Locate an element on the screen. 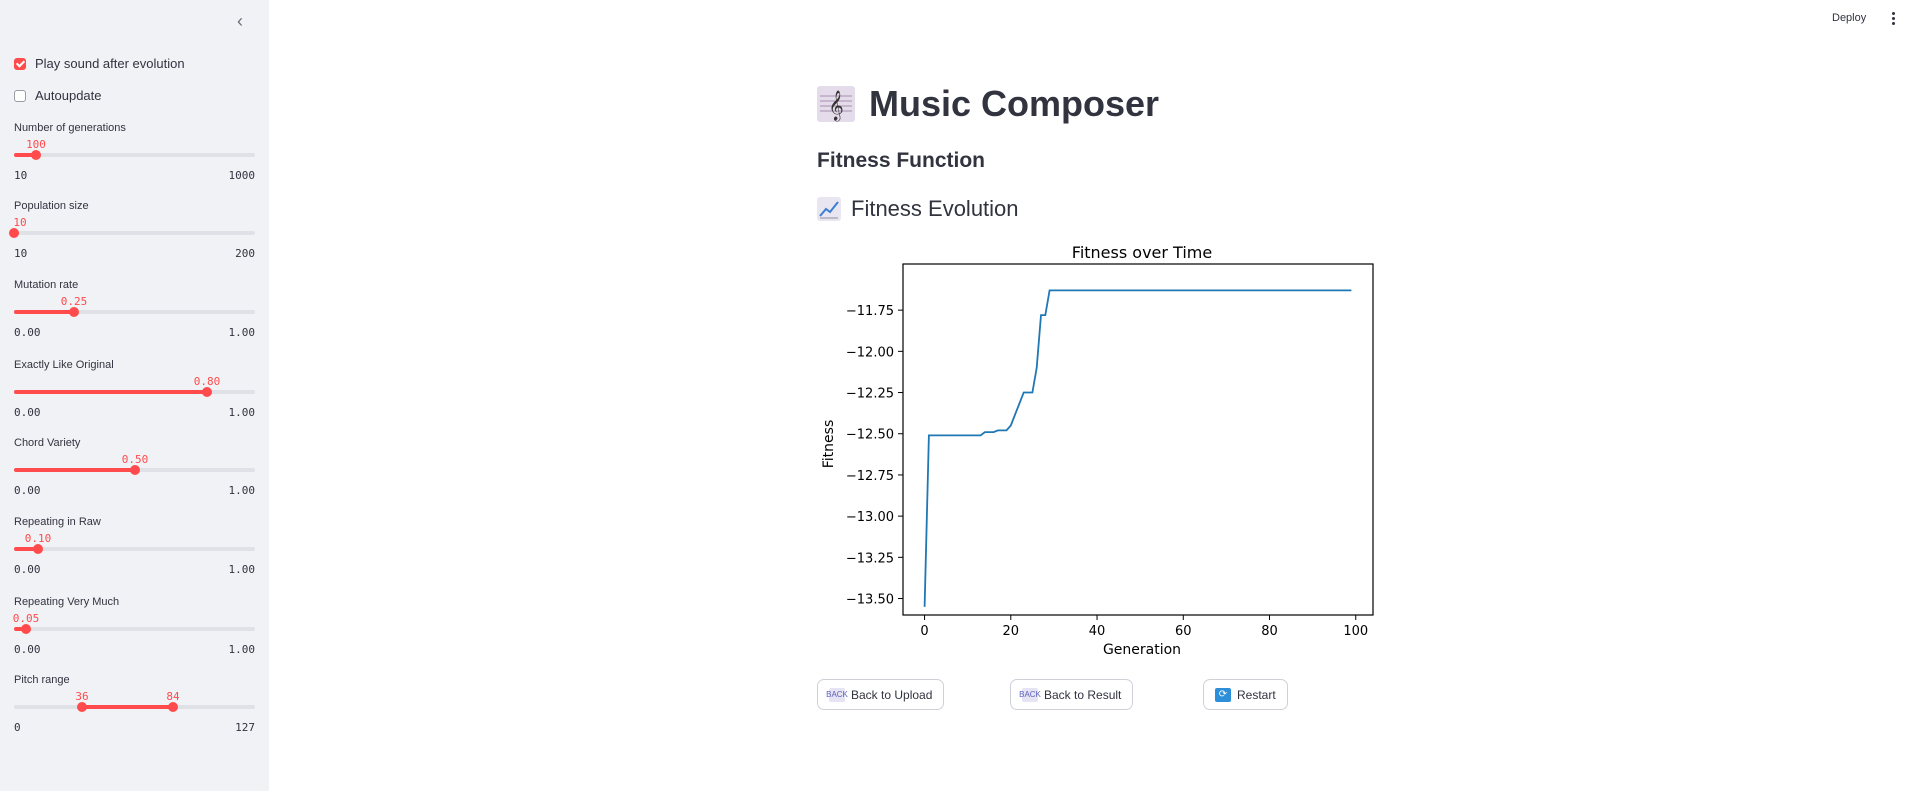 The width and height of the screenshot is (1919, 791). x-tick-label: 40 is located at coordinates (1097, 631).